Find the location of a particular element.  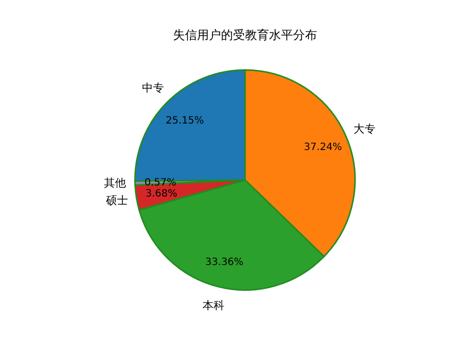

chart-title: 失信用户的受教育水平分布 is located at coordinates (245, 35).